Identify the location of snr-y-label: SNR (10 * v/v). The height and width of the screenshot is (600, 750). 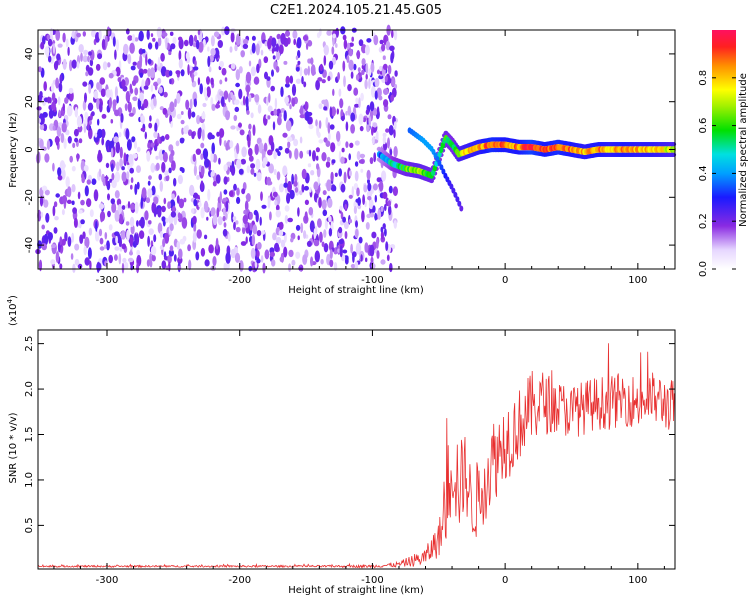
(13, 447).